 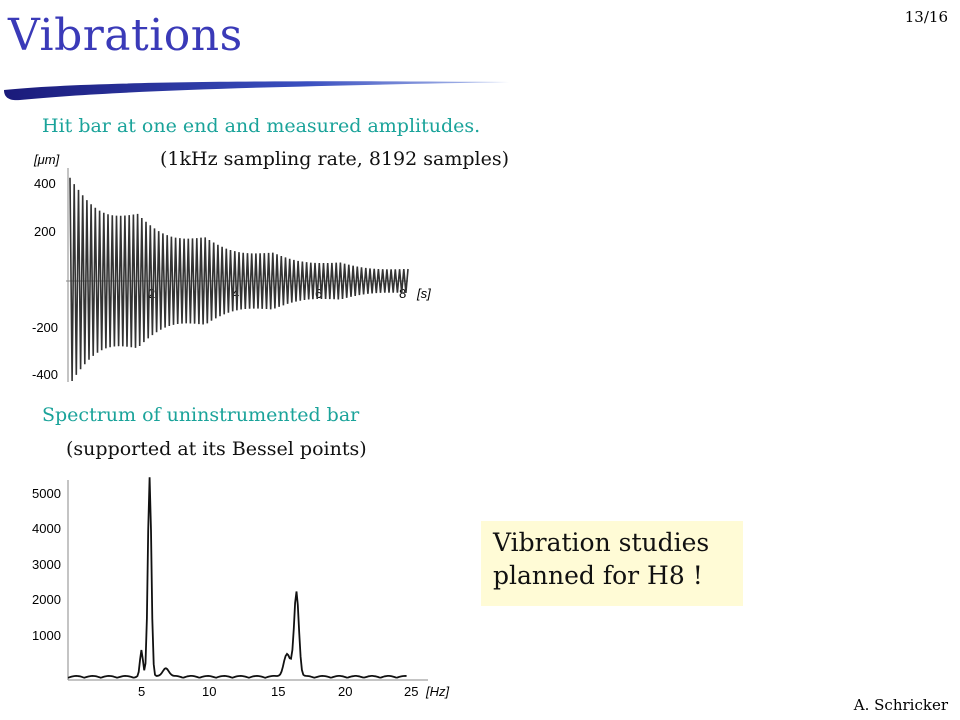 I want to click on slide-title: Vibrations, so click(x=125, y=35).